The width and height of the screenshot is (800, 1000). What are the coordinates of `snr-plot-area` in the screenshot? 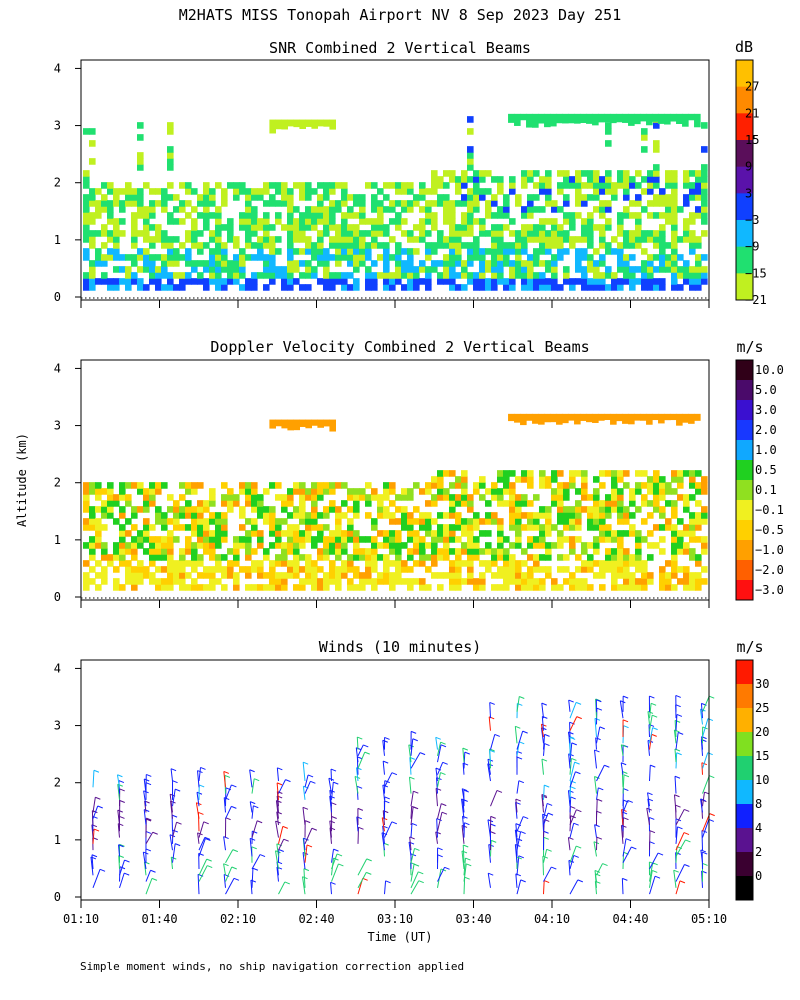 It's located at (395, 202).